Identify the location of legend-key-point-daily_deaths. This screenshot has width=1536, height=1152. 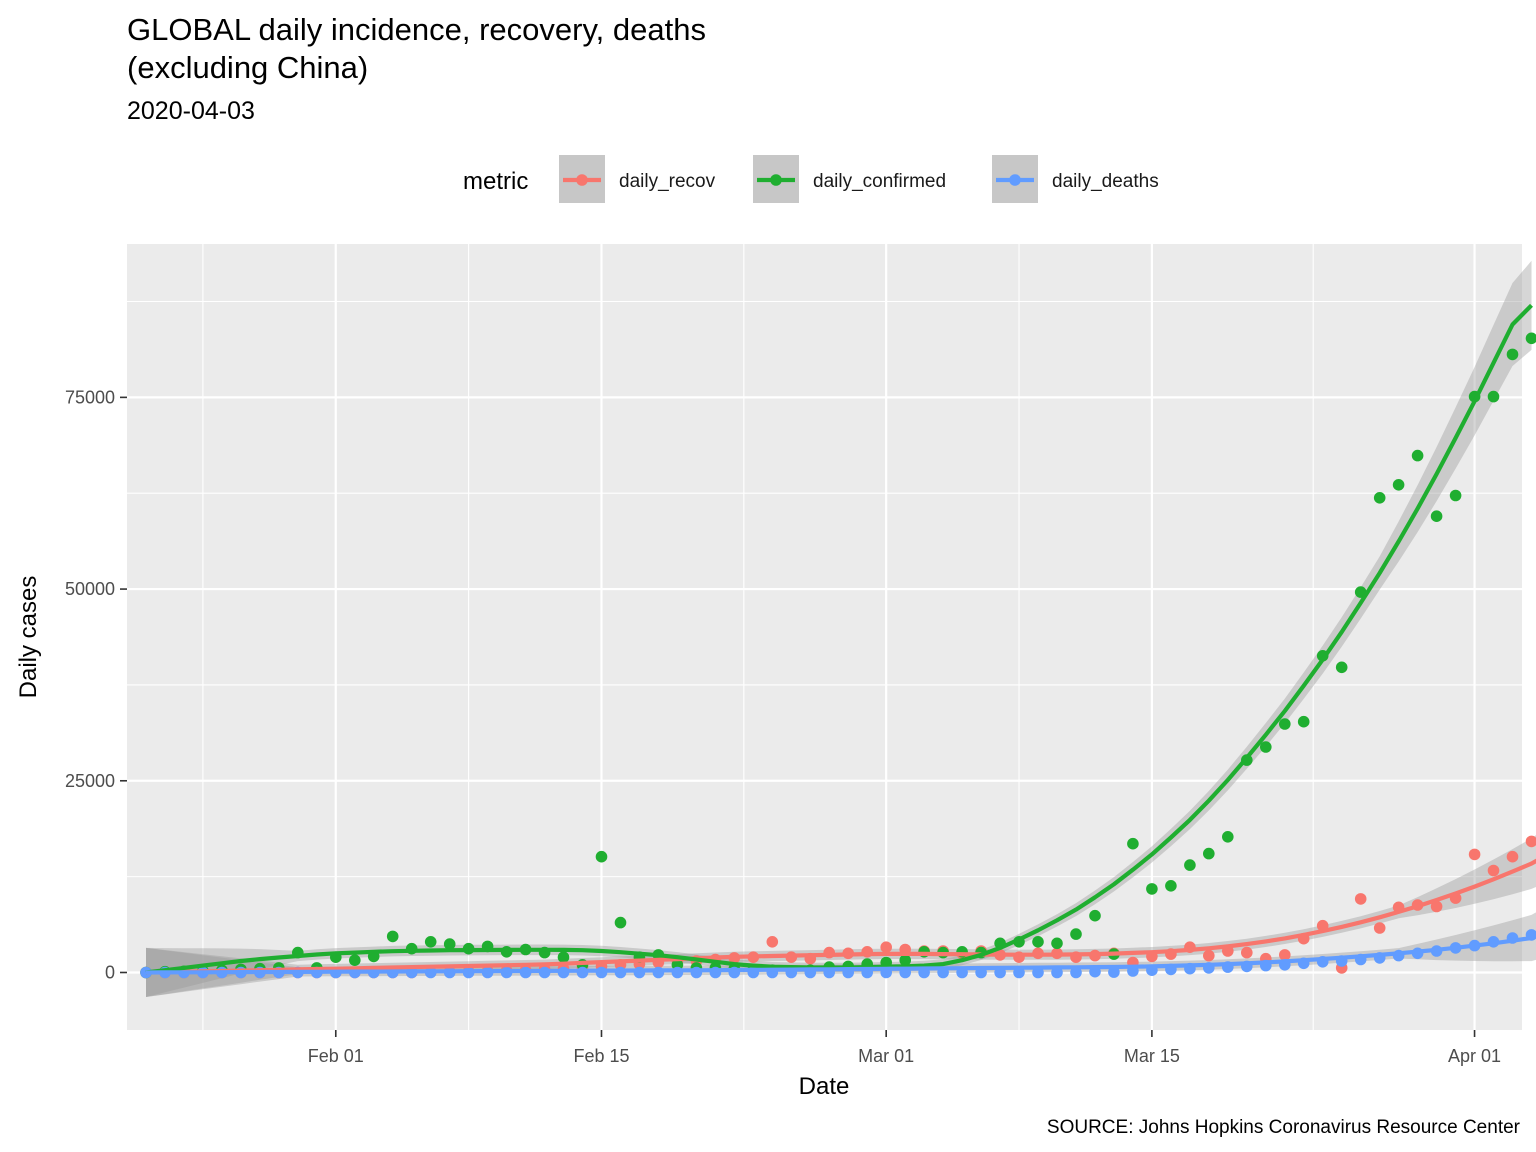
(1015, 180).